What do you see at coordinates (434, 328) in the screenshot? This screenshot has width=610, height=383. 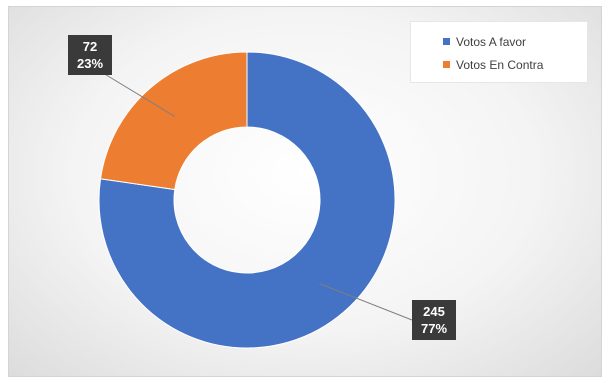 I see `data-label-percent: 77%` at bounding box center [434, 328].